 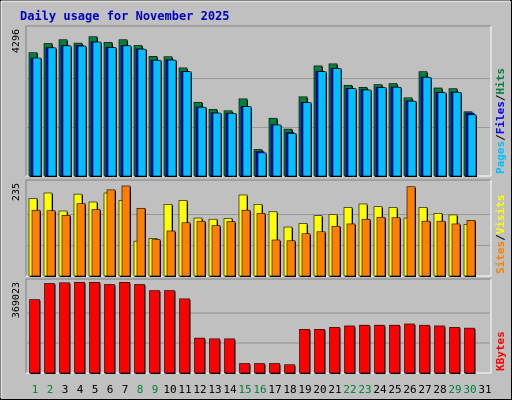 I want to click on bar-pages-5-body, so click(x=97, y=109).